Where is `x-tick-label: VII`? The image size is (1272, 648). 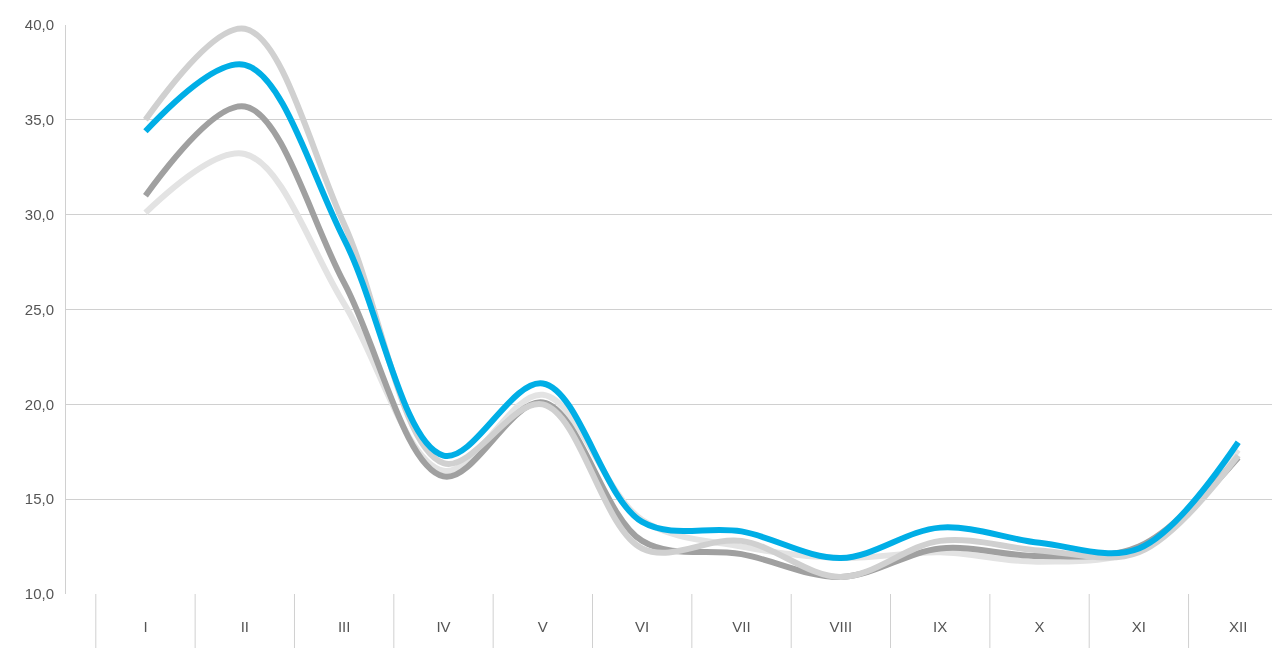
x-tick-label: VII is located at coordinates (741, 626).